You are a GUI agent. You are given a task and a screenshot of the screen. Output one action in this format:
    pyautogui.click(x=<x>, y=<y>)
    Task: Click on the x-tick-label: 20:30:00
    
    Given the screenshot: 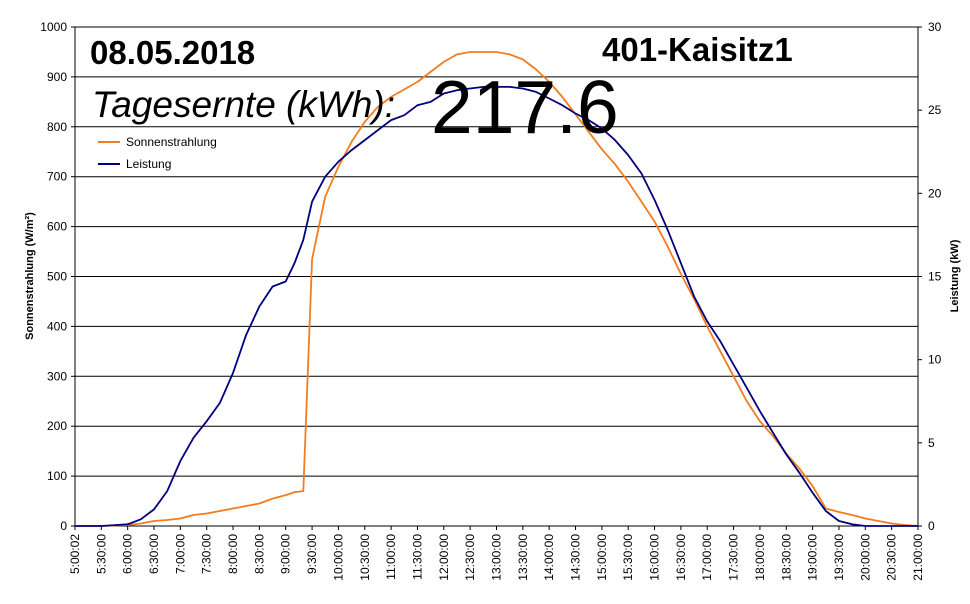 What is the action you would take?
    pyautogui.click(x=892, y=557)
    